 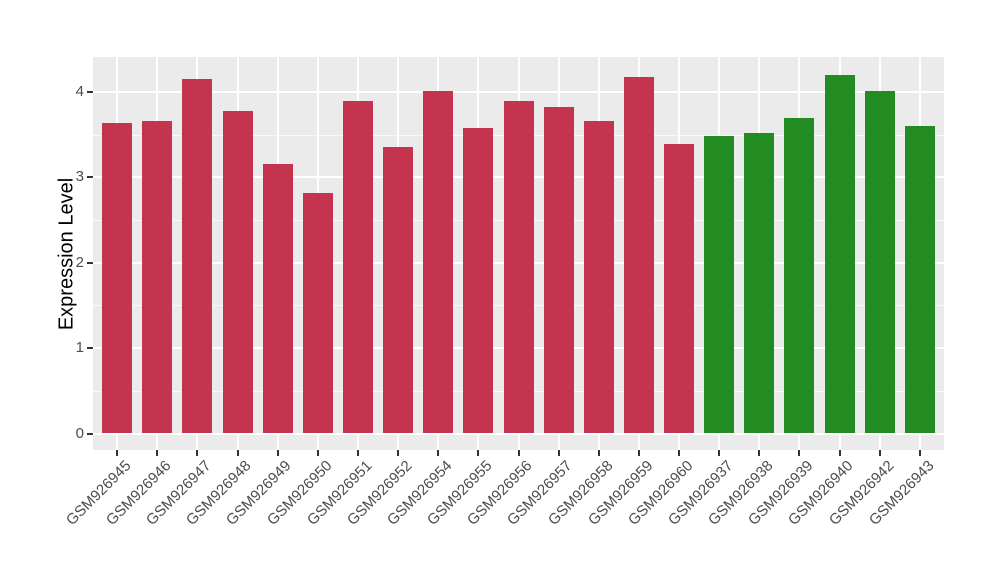 What do you see at coordinates (79, 348) in the screenshot?
I see `y-tick-label: 1` at bounding box center [79, 348].